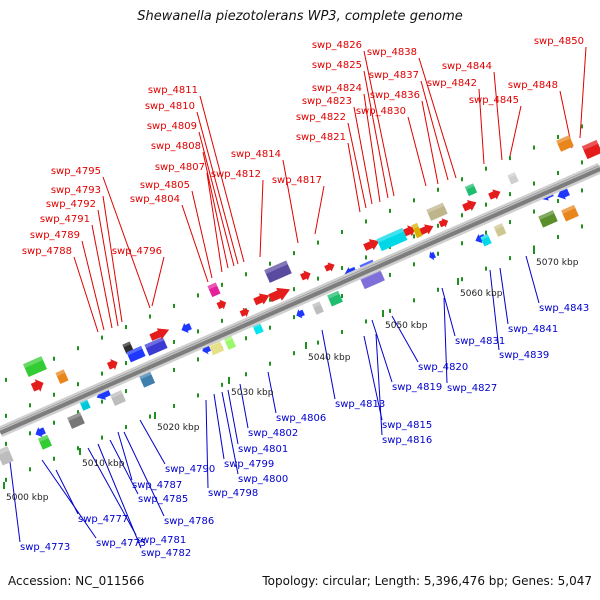 This screenshot has width=600, height=600. I want to click on gene-label-swp_4815: swp_4815, so click(407, 425).